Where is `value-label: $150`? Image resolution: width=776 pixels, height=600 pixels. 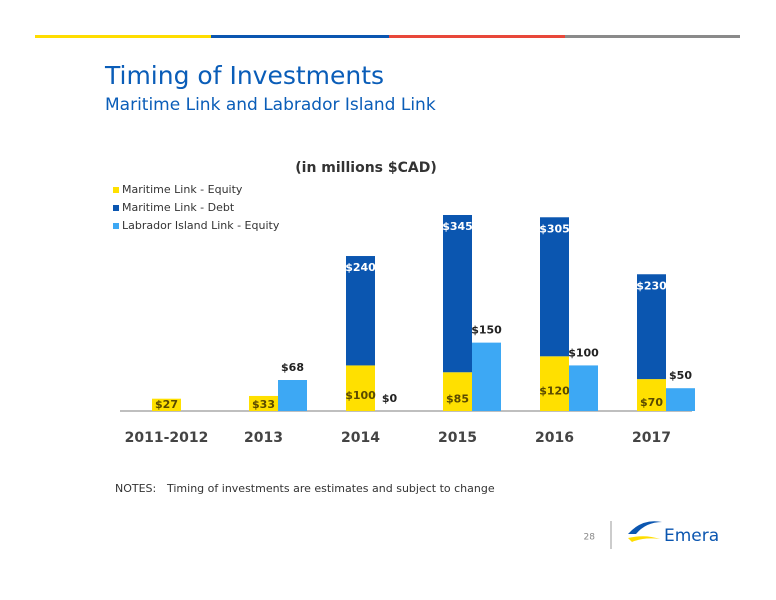 value-label: $150 is located at coordinates (486, 330).